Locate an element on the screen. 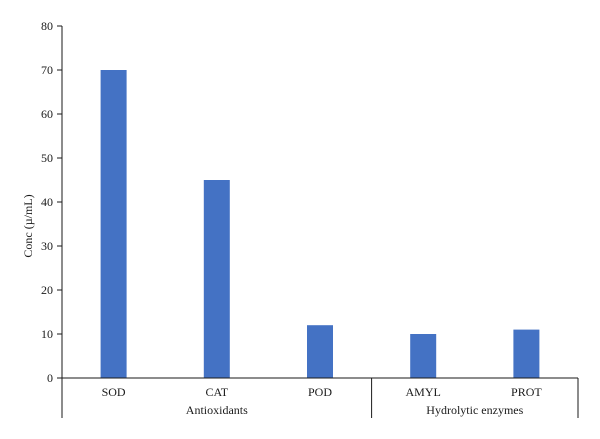 This screenshot has height=439, width=600. y-tick-label: 60 is located at coordinates (47, 114).